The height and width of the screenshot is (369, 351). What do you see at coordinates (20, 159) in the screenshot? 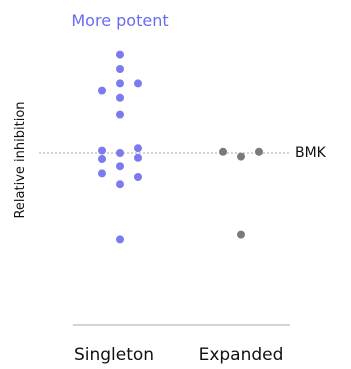
I see `y-axis-title: Relative inhibition` at bounding box center [20, 159].